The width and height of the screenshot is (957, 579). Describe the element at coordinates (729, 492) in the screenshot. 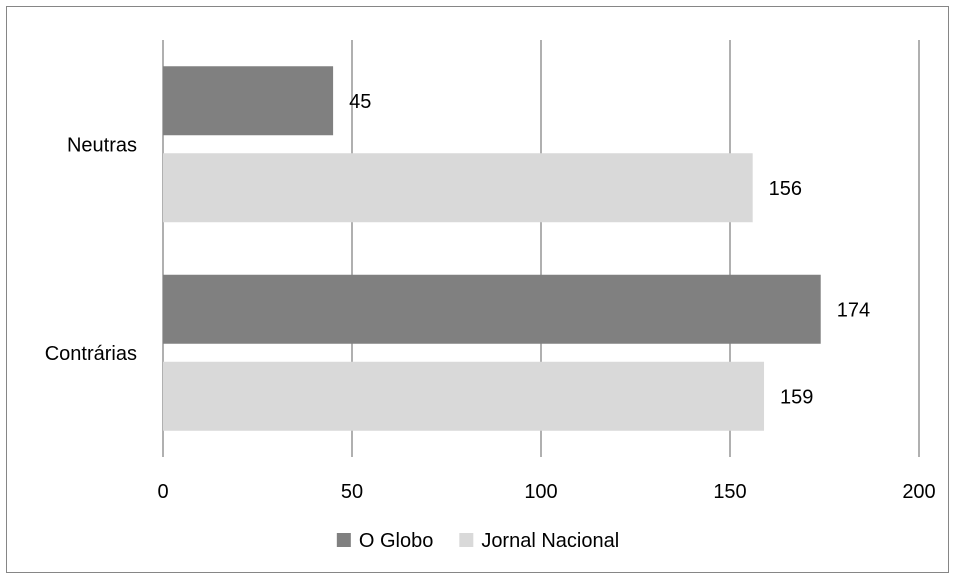

I see `x-tick-label-150: 150` at that location.